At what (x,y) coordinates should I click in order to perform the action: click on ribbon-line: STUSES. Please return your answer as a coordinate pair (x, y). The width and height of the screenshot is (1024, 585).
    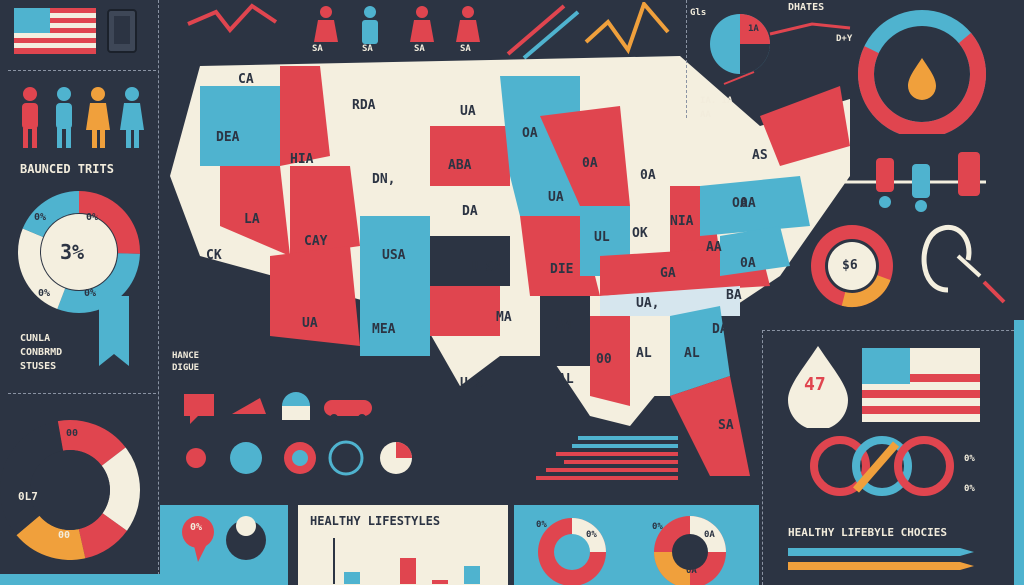
    Looking at the image, I should click on (38, 366).